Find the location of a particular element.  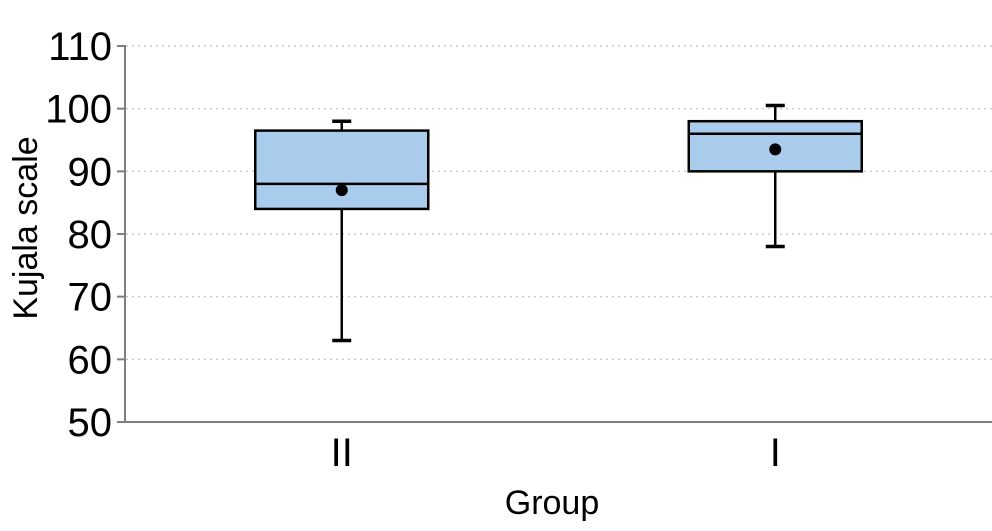

x-axis-title: Group is located at coordinates (552, 503).